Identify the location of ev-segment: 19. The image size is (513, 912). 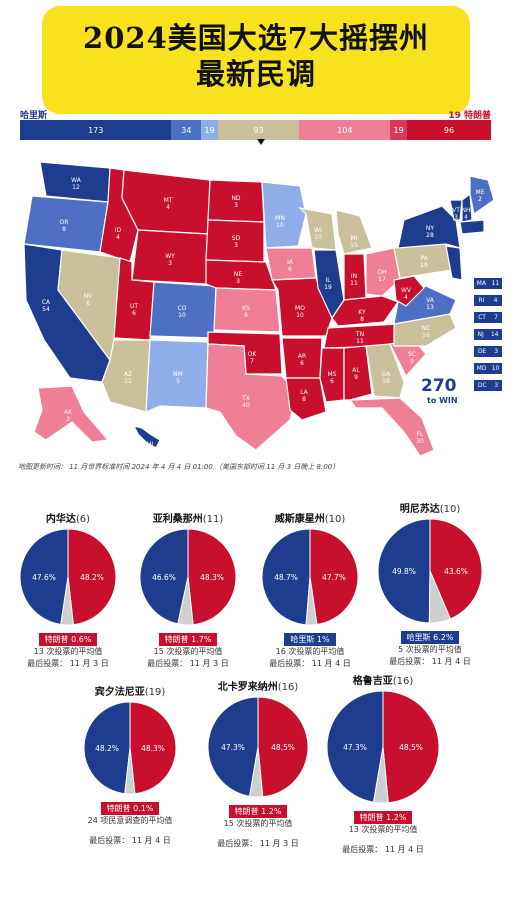
(209, 130).